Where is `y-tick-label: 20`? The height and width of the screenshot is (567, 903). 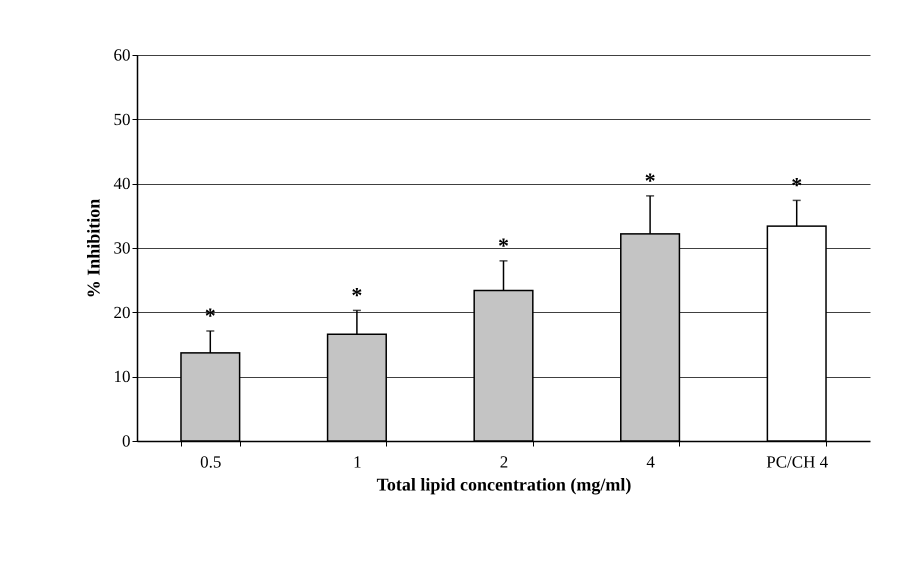 y-tick-label: 20 is located at coordinates (122, 312).